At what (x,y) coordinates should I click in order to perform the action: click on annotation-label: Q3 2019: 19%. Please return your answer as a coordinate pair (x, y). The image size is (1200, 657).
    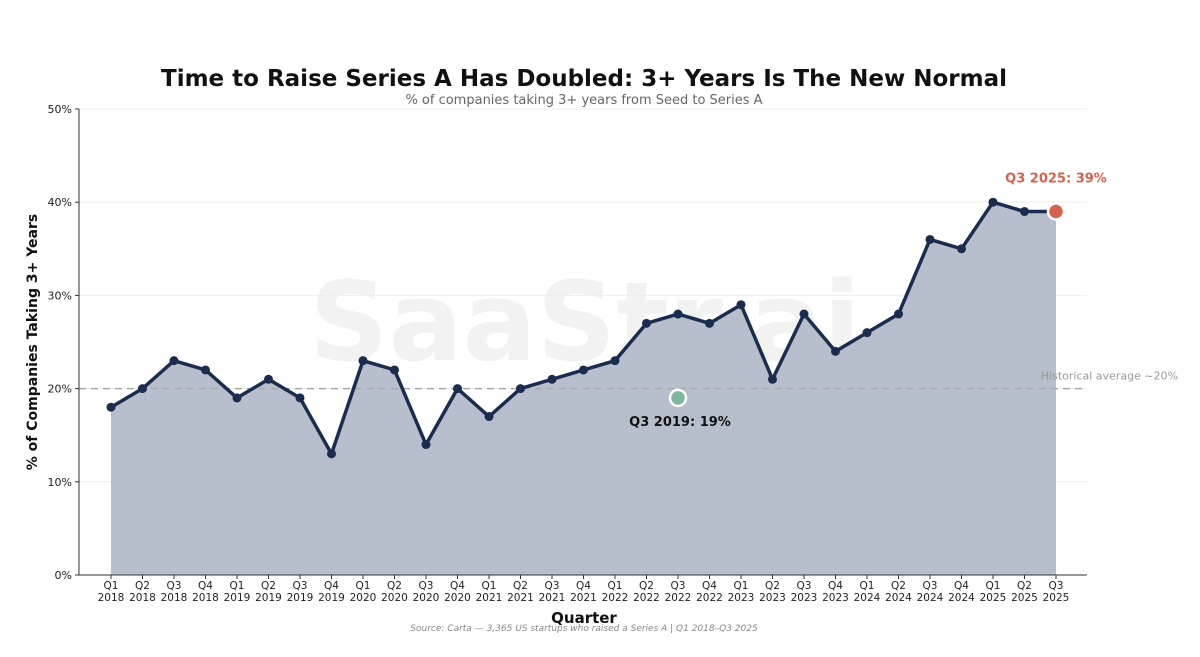
    Looking at the image, I should click on (680, 422).